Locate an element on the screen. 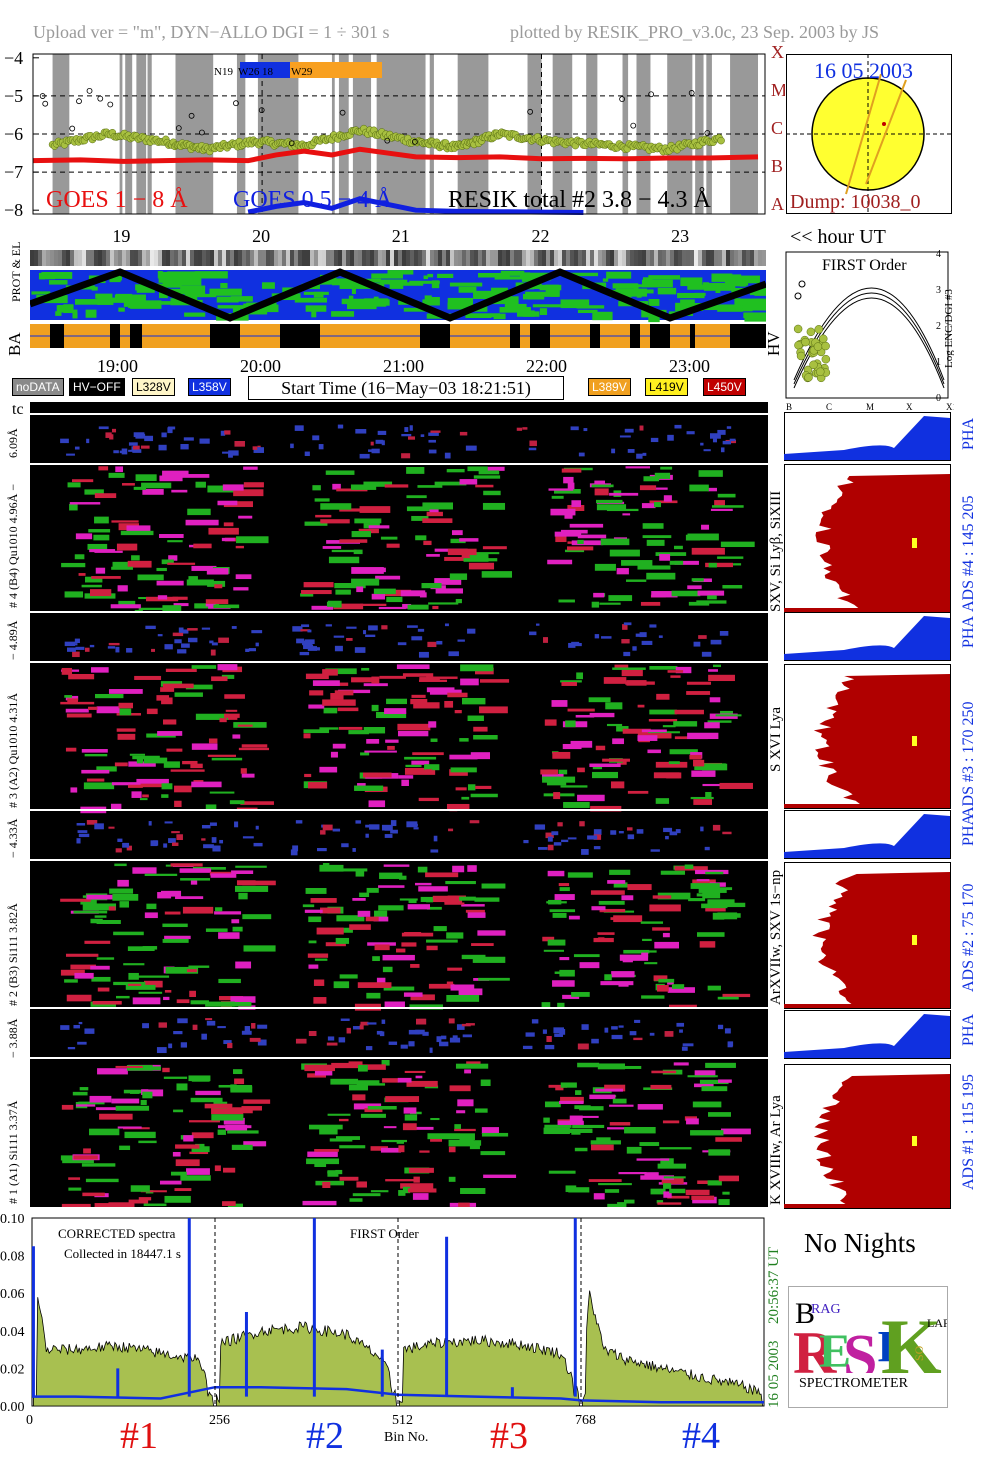  enc-ylabel: Log ENC/DGI #3 is located at coordinates (948, 328).